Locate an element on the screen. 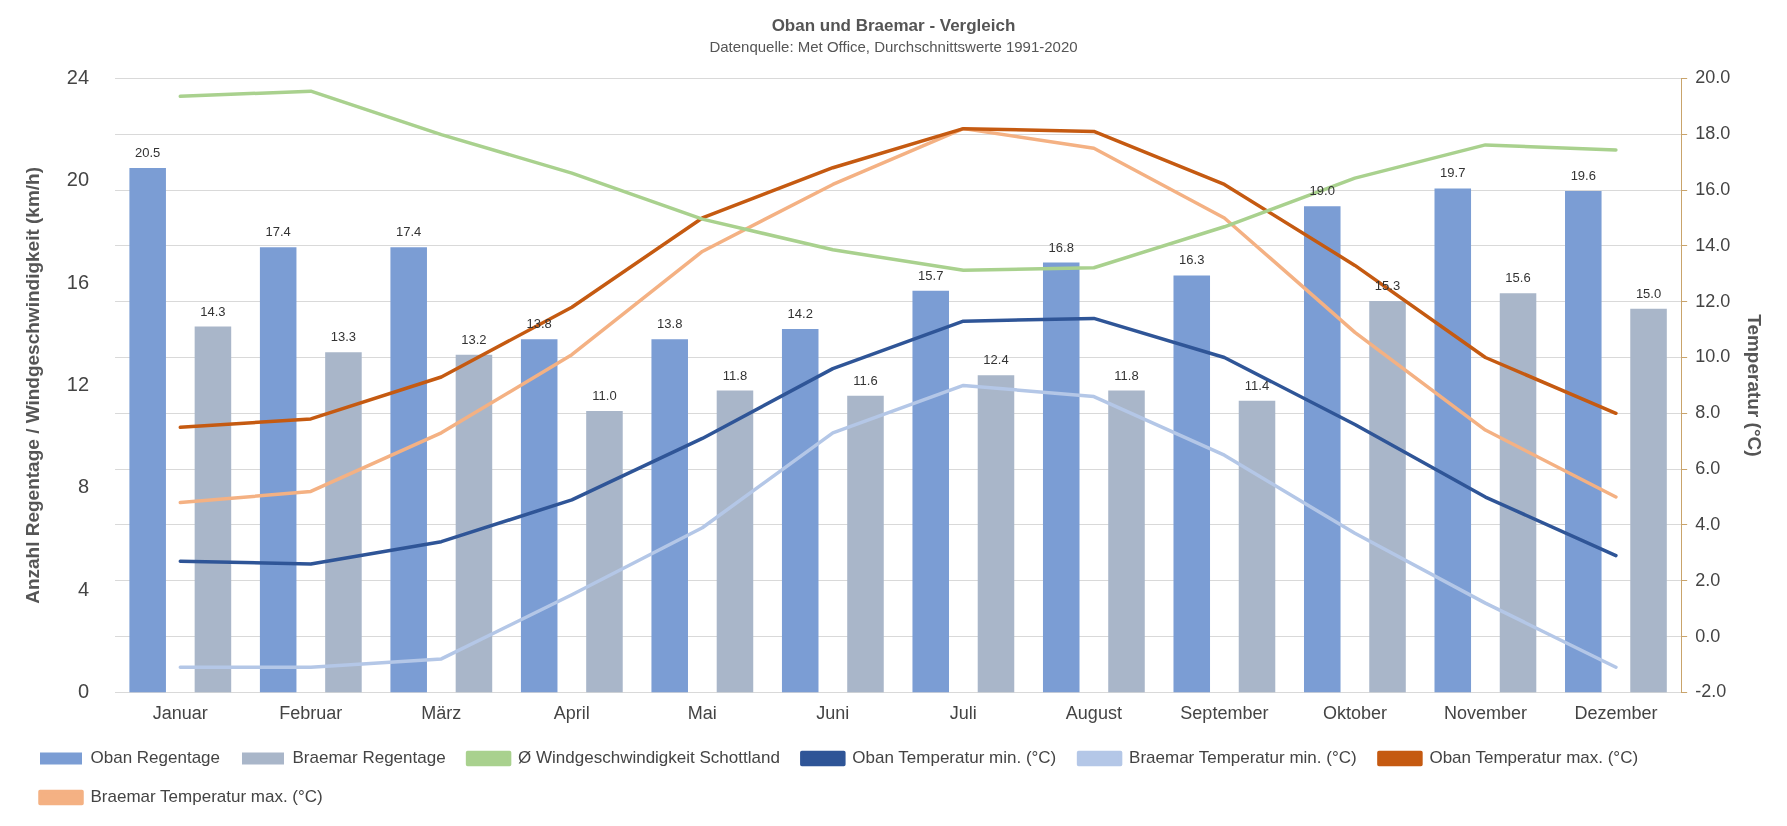  x-tick-label: Dezember is located at coordinates (1616, 713).